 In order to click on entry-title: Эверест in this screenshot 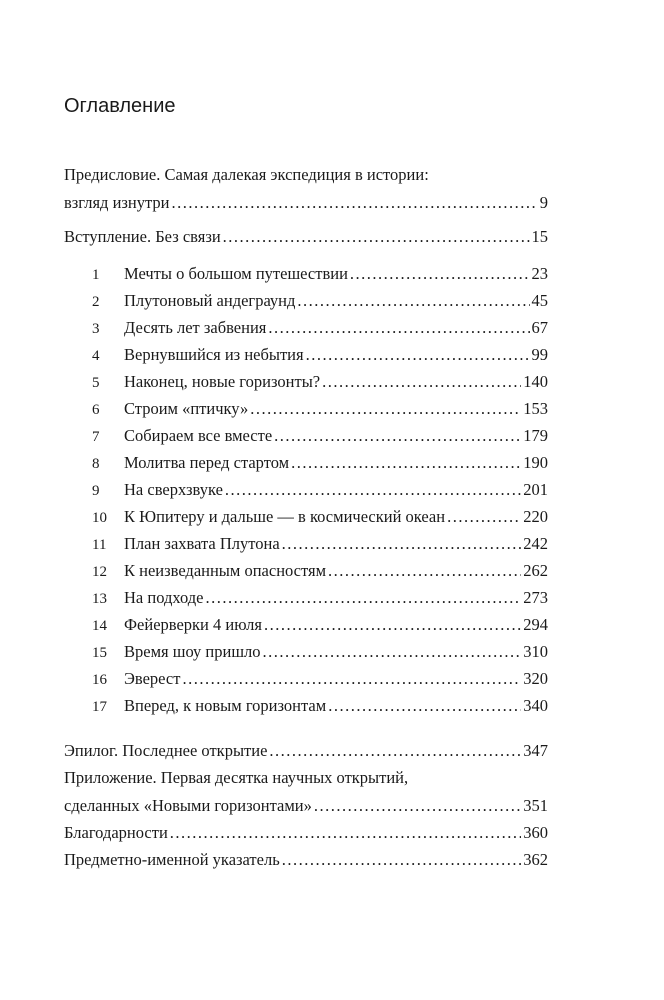, I will do `click(152, 678)`.